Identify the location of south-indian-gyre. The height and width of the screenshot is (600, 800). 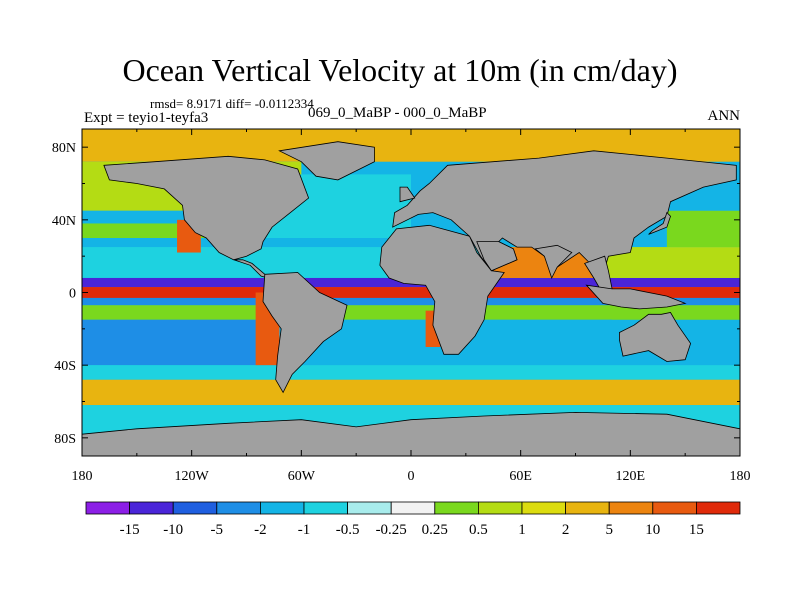
(548, 342).